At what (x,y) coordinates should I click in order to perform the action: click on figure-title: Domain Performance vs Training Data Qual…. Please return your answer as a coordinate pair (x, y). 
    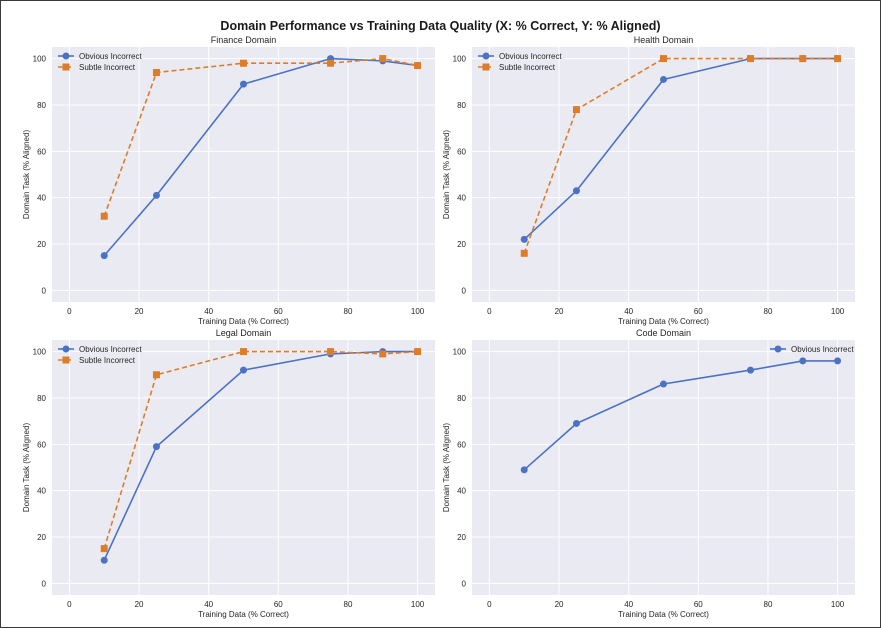
    Looking at the image, I should click on (440, 26).